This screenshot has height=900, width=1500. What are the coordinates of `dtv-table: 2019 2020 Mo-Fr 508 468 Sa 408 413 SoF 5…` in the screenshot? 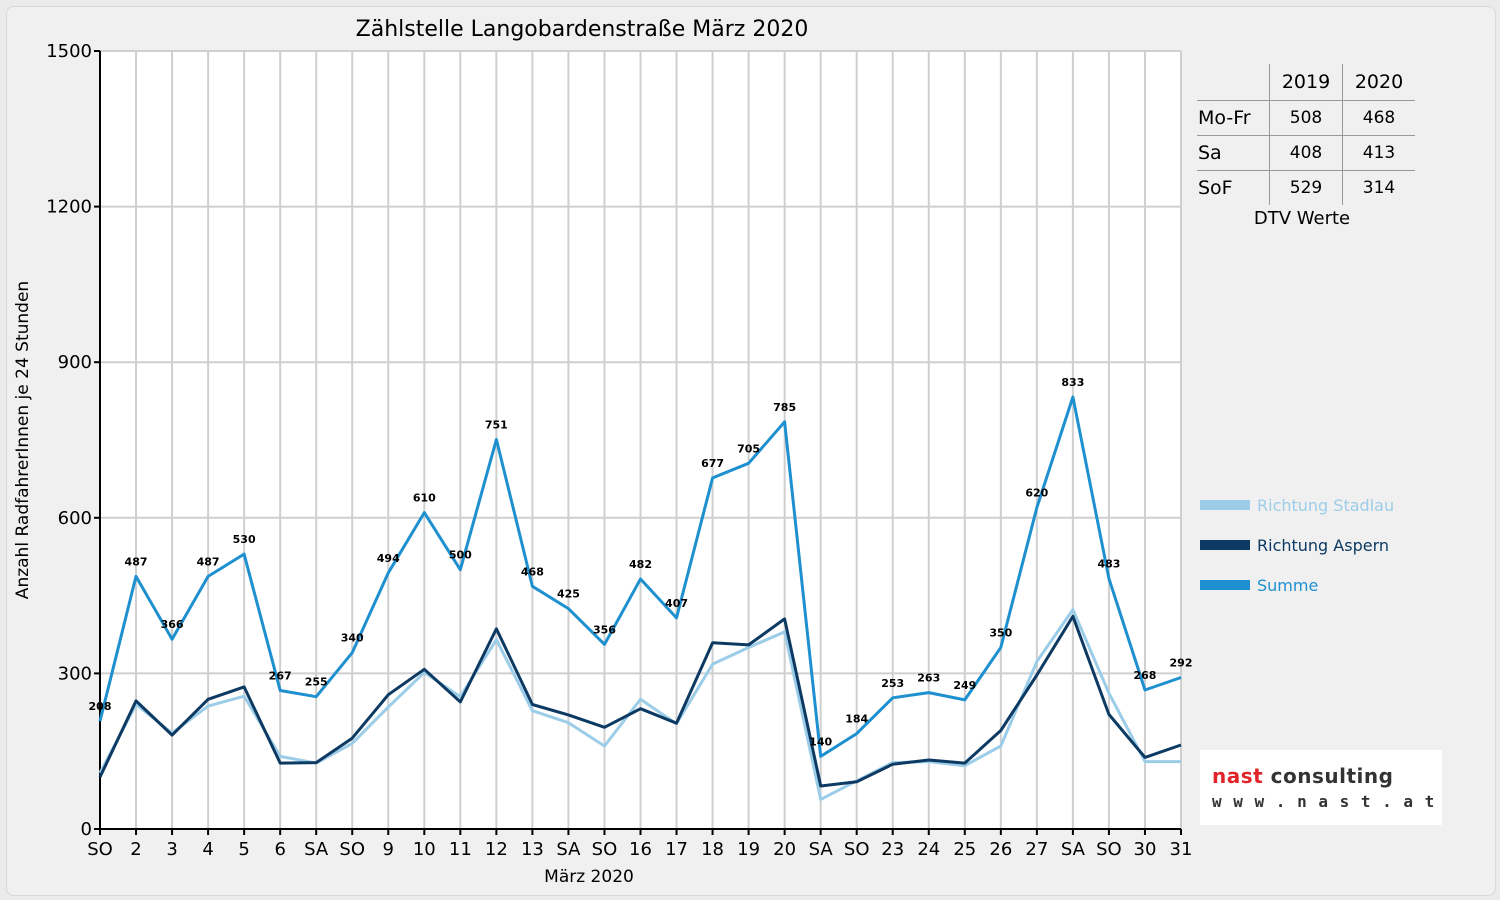 It's located at (1306, 134).